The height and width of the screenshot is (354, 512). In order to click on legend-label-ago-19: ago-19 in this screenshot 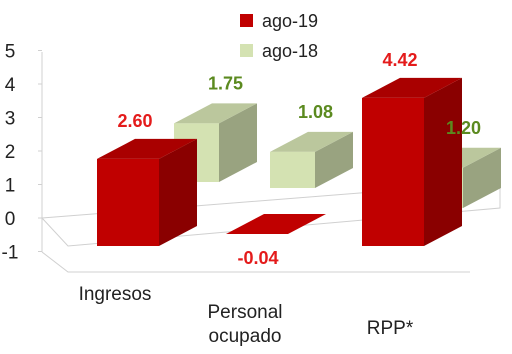, I will do `click(290, 21)`.